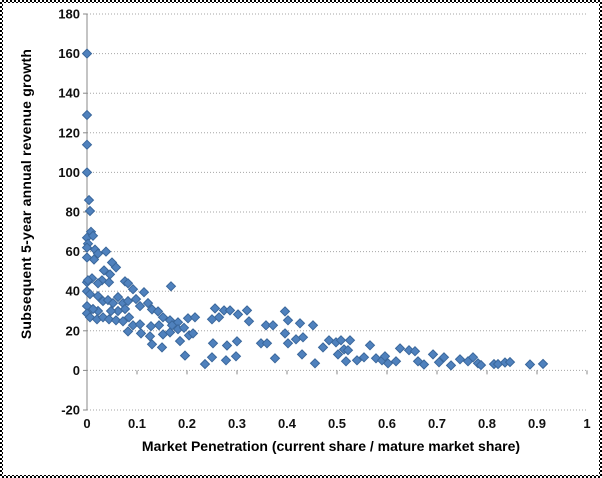 The height and width of the screenshot is (478, 602). I want to click on y-tick-label: 100, so click(69, 172).